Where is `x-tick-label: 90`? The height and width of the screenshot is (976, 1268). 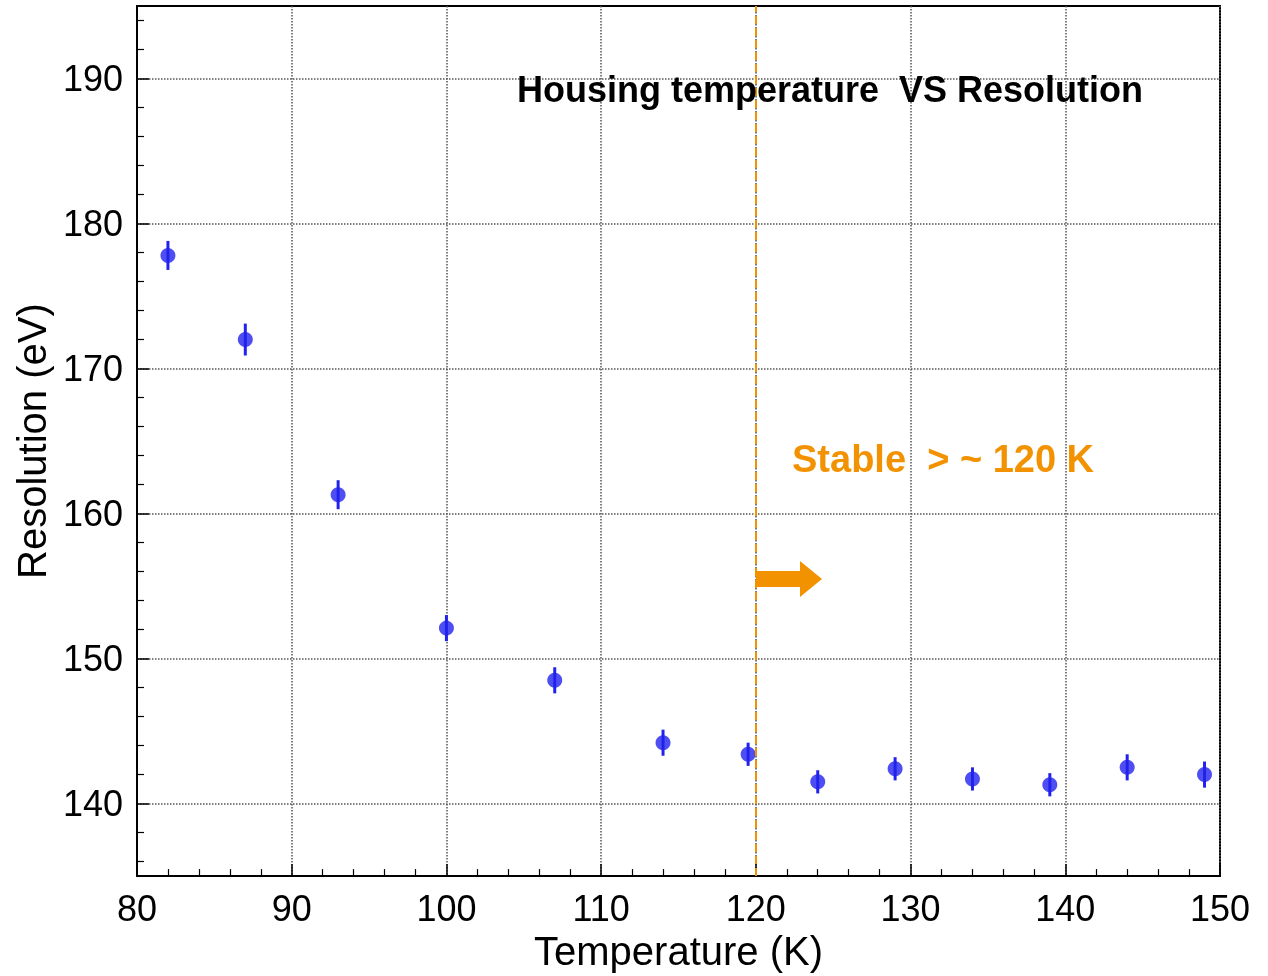 x-tick-label: 90 is located at coordinates (291, 908).